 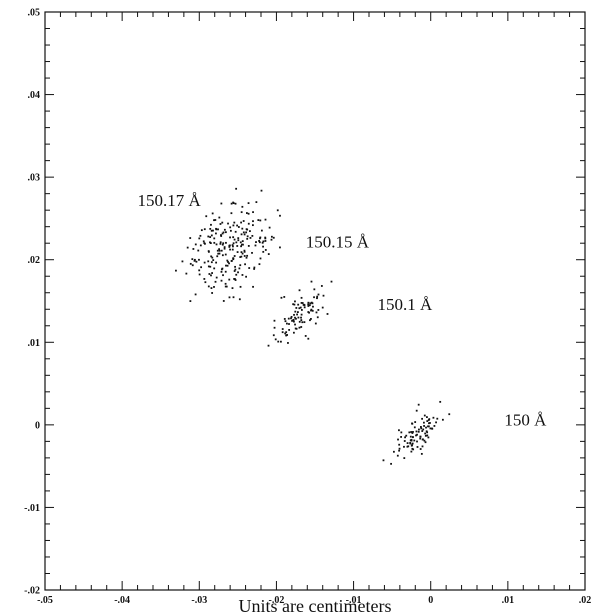 What do you see at coordinates (508, 600) in the screenshot?
I see `x-tick-label: .01` at bounding box center [508, 600].